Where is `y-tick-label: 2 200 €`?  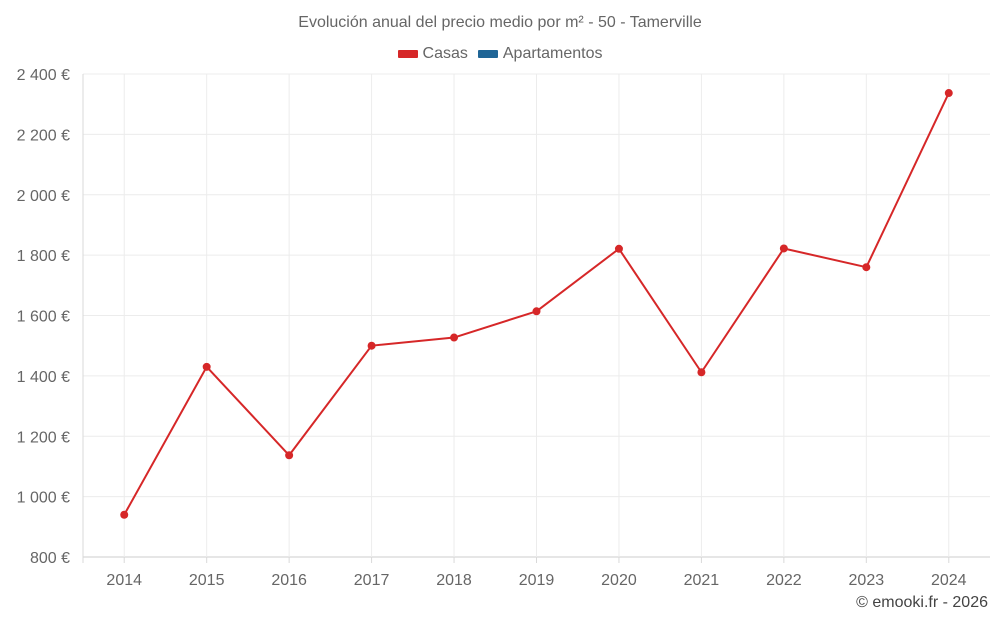
y-tick-label: 2 200 € is located at coordinates (43, 135).